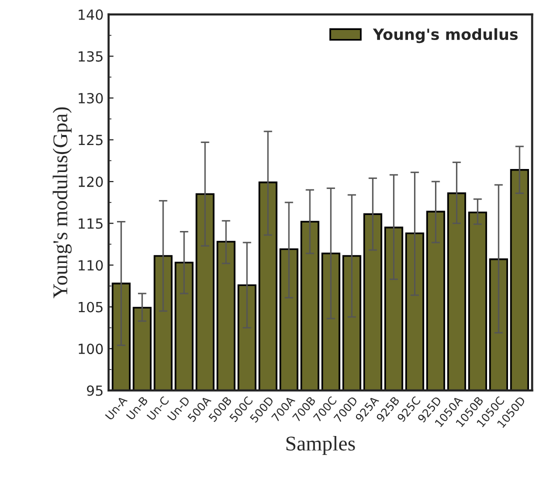  Describe the element at coordinates (90, 349) in the screenshot. I see `y-tick-label: 100` at that location.